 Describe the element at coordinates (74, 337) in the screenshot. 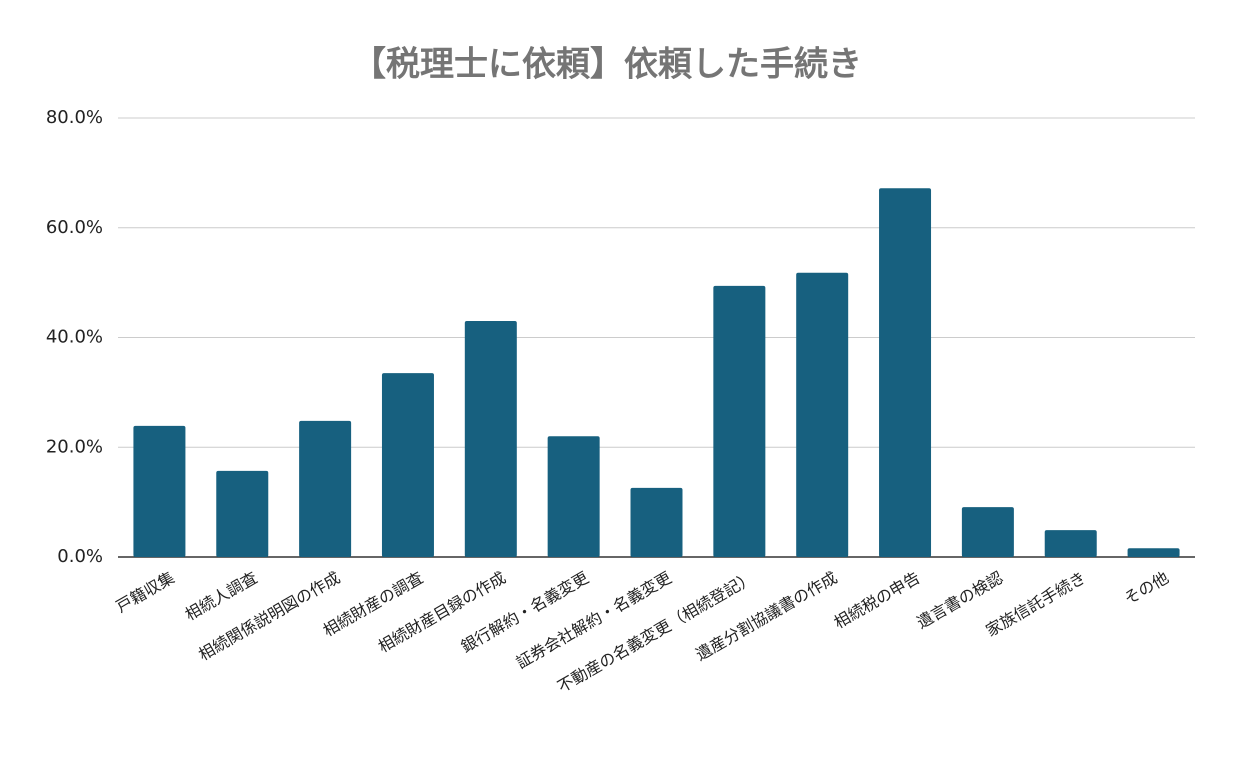

I see `y-tick-label: 40.0%` at that location.